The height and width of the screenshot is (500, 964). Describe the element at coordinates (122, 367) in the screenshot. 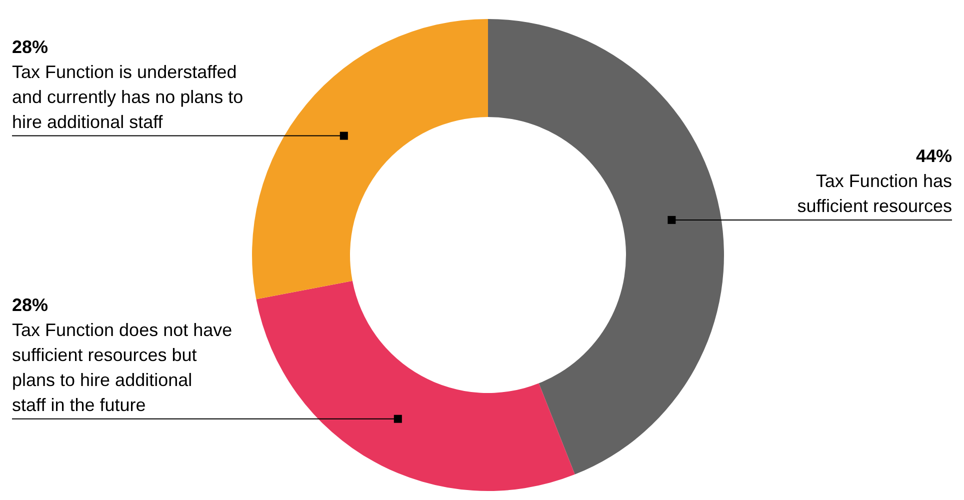

I see `slice-label: Tax Function does not have sufficient resources but plans to hire additional staff in the future` at that location.